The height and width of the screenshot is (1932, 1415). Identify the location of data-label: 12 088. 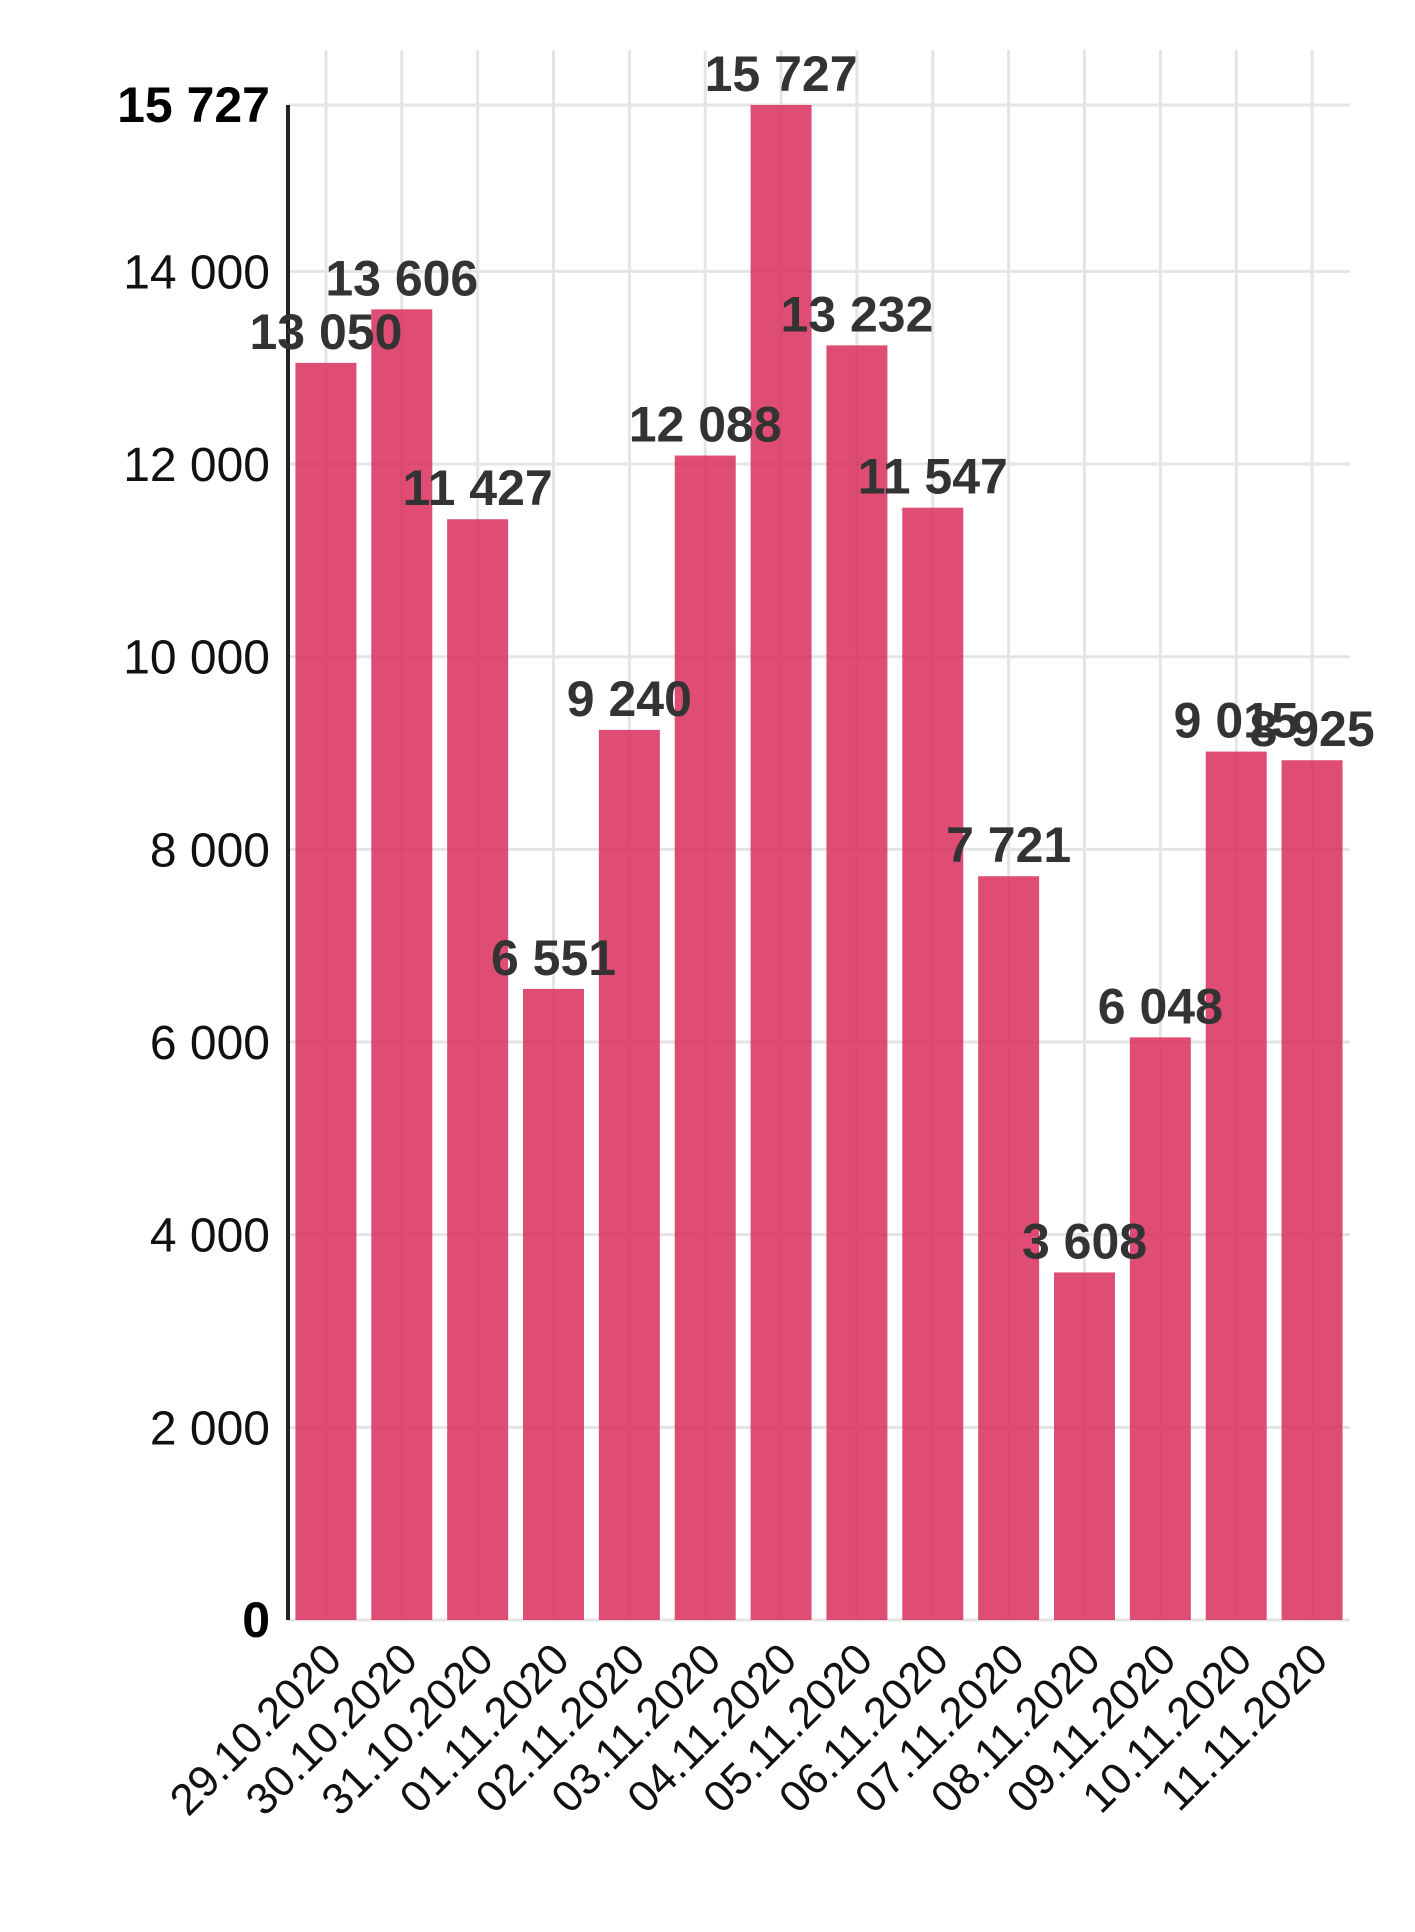
(705, 425).